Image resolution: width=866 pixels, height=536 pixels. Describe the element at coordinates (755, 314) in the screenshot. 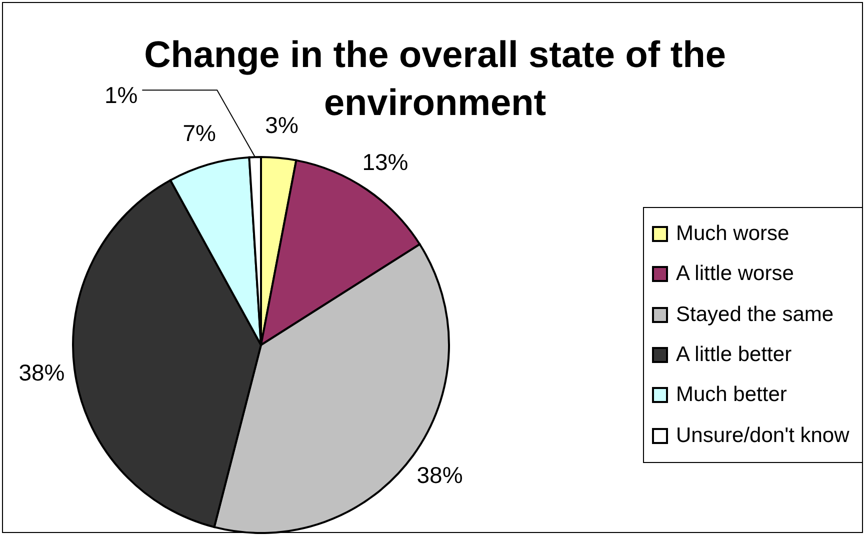

I see `legend-label: Stayed the same` at that location.